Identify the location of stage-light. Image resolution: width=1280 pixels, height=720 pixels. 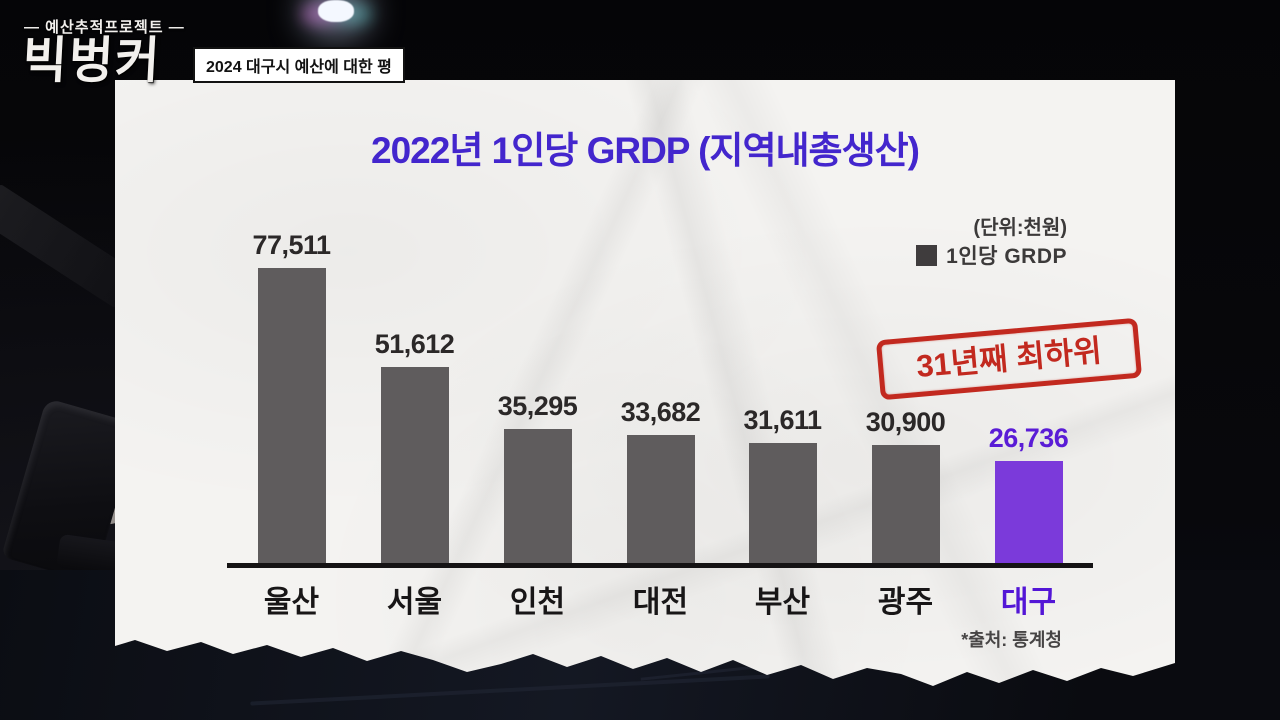
(336, 11).